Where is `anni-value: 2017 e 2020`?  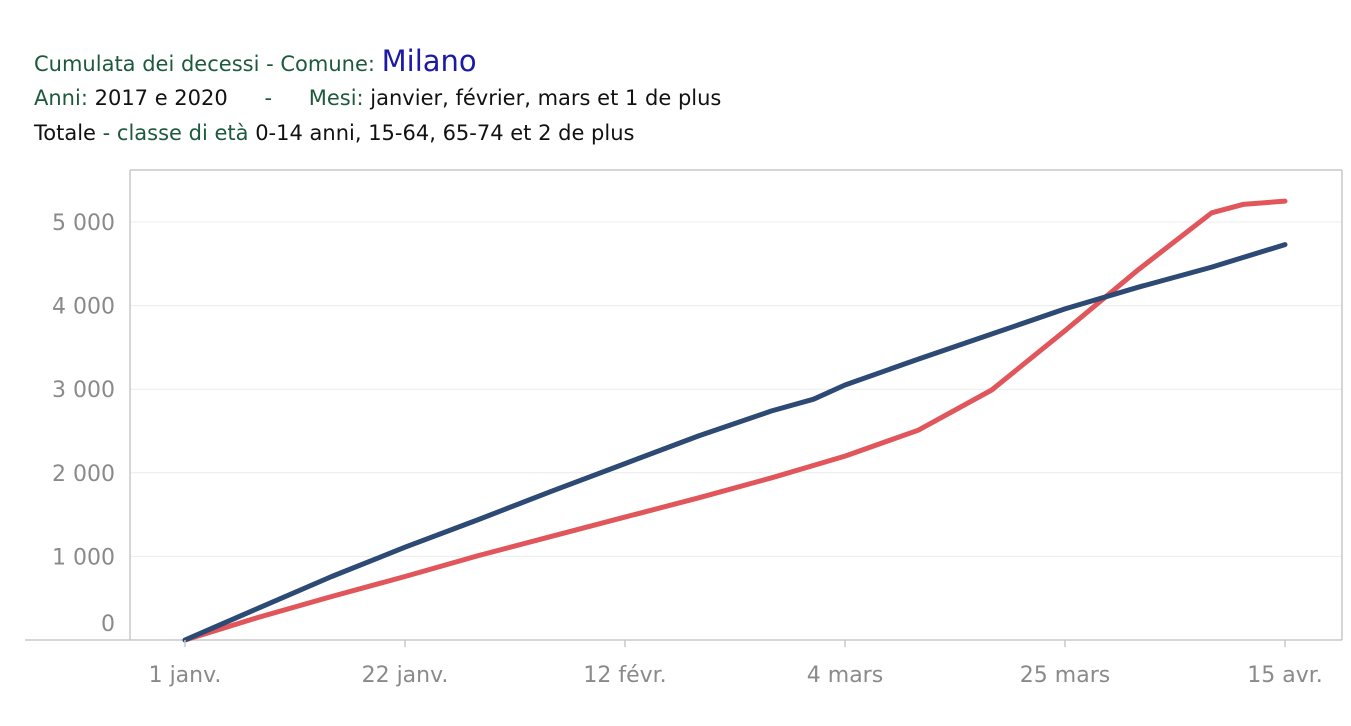 anni-value: 2017 e 2020 is located at coordinates (161, 98).